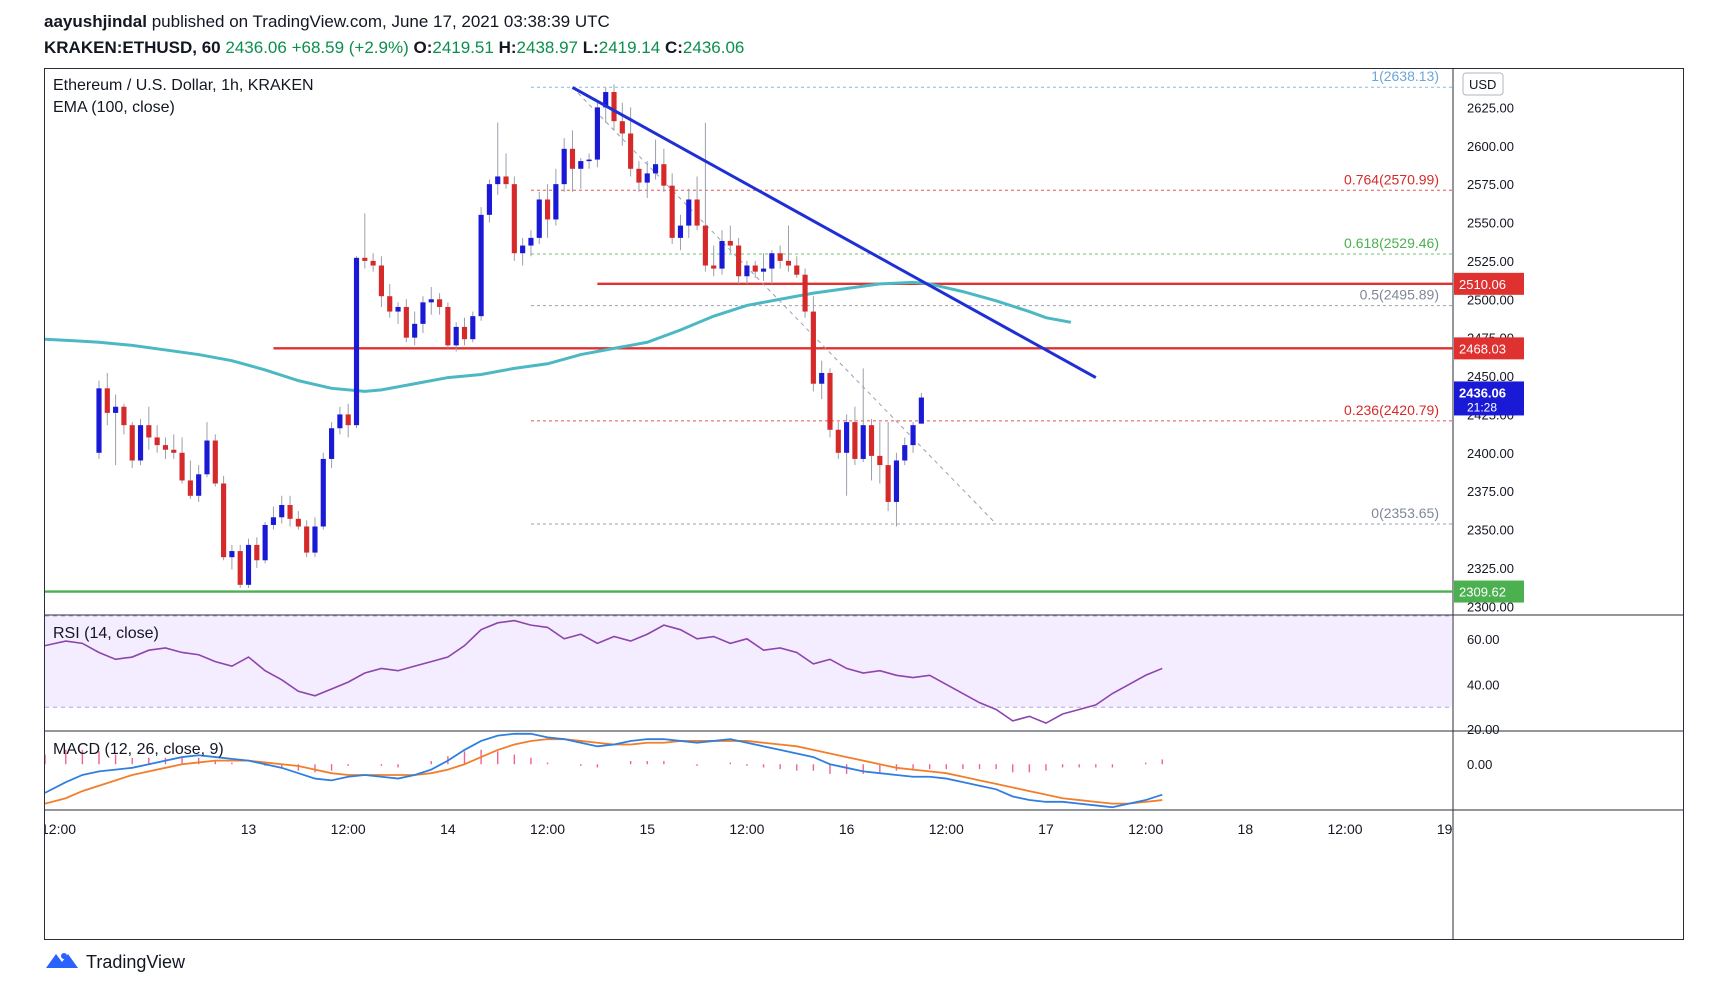  Describe the element at coordinates (1490, 261) in the screenshot. I see `price-tick-label: 2525.00` at that location.